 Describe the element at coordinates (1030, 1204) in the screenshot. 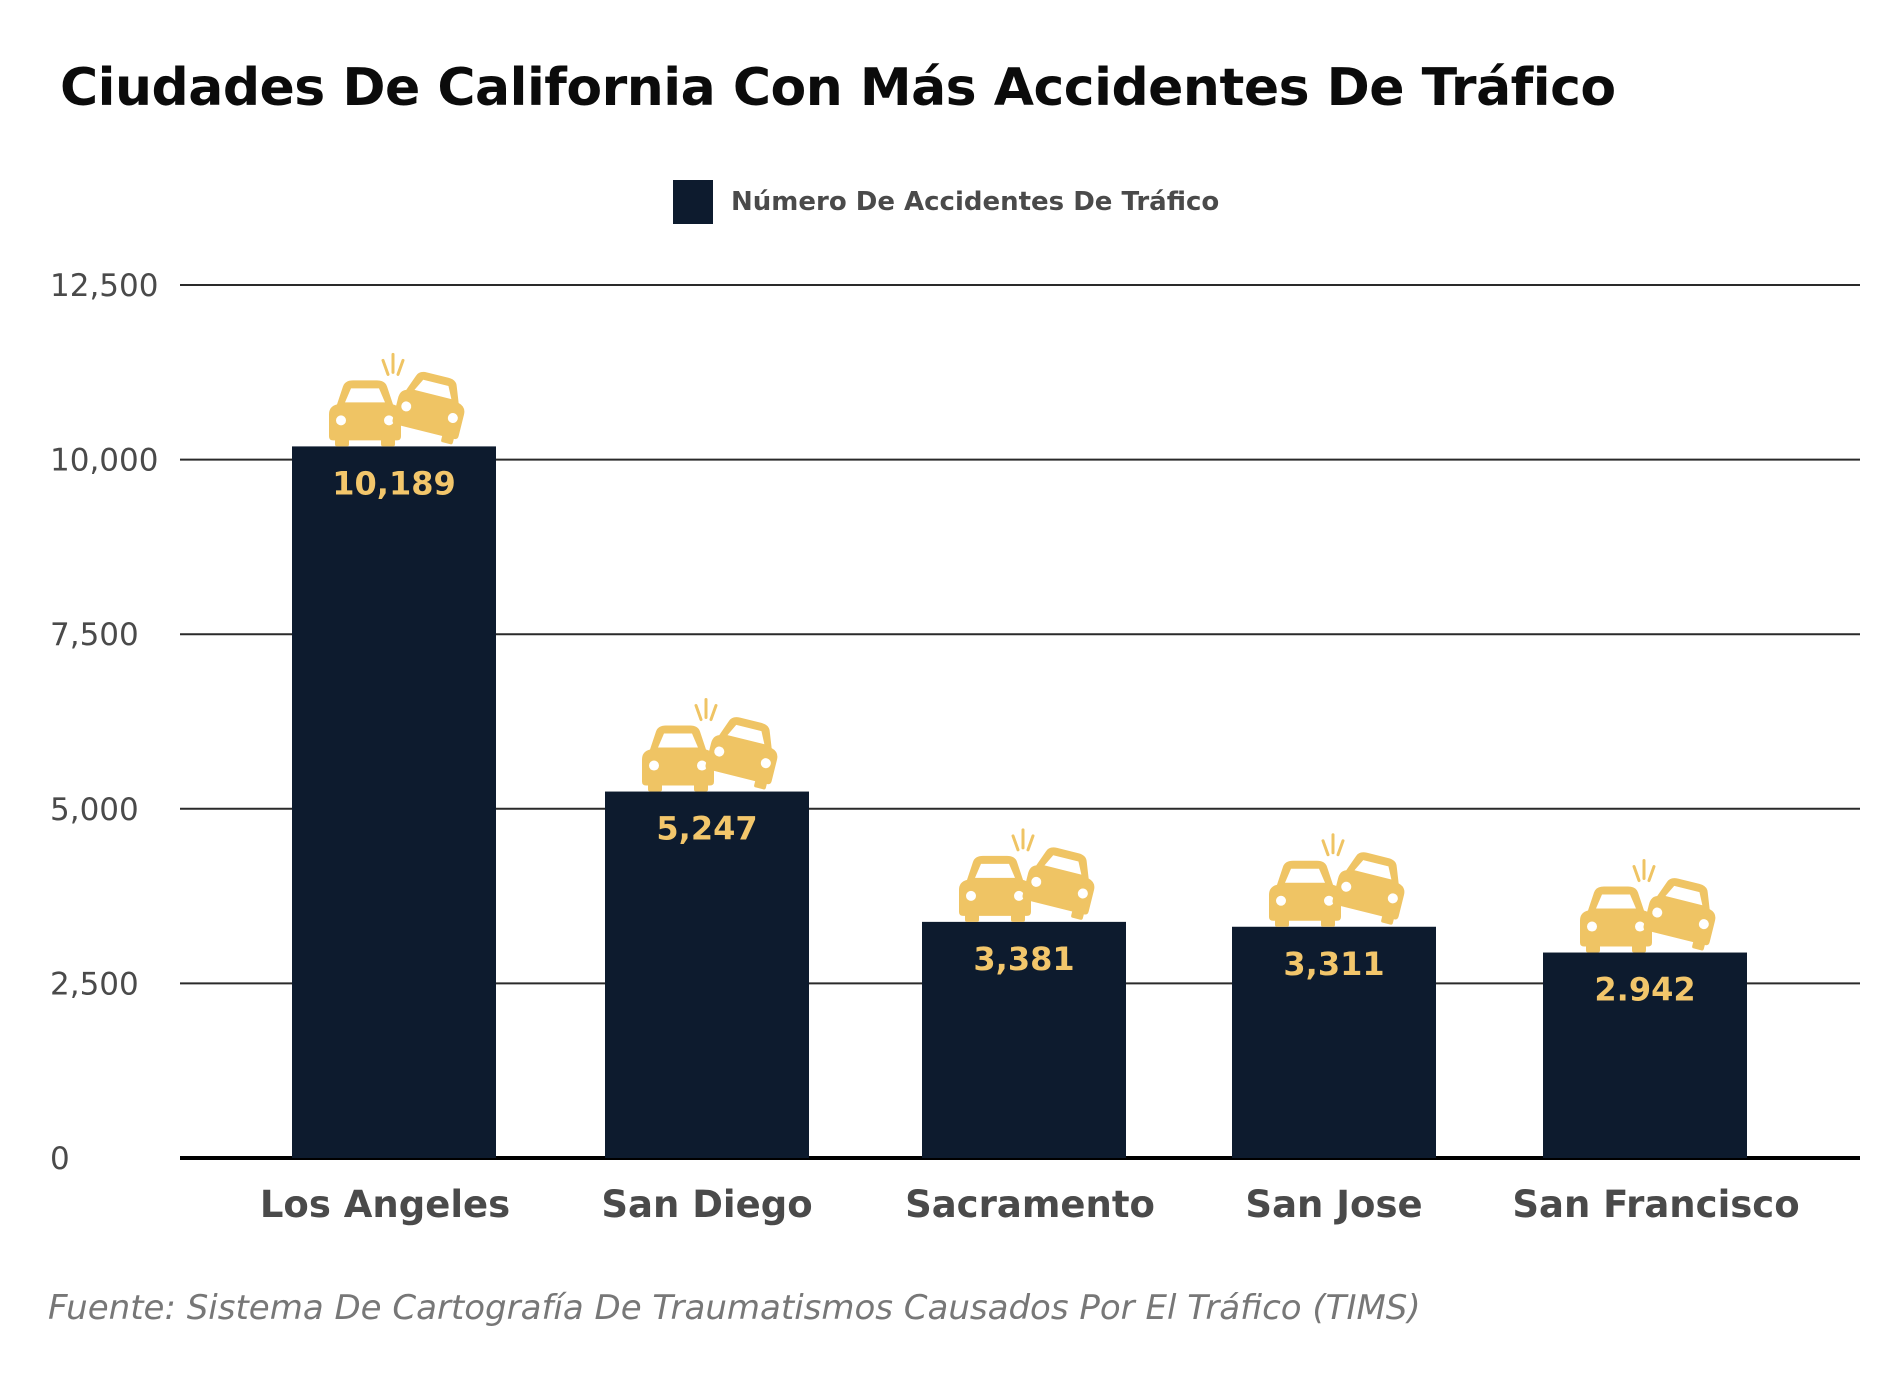

I see `x-category-label: Sacramento` at that location.